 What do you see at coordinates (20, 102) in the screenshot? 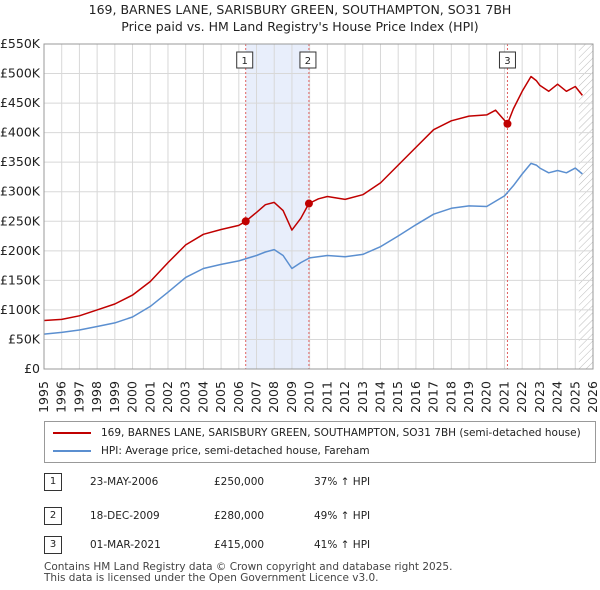
I see `y-tick-label: £450K` at bounding box center [20, 102].